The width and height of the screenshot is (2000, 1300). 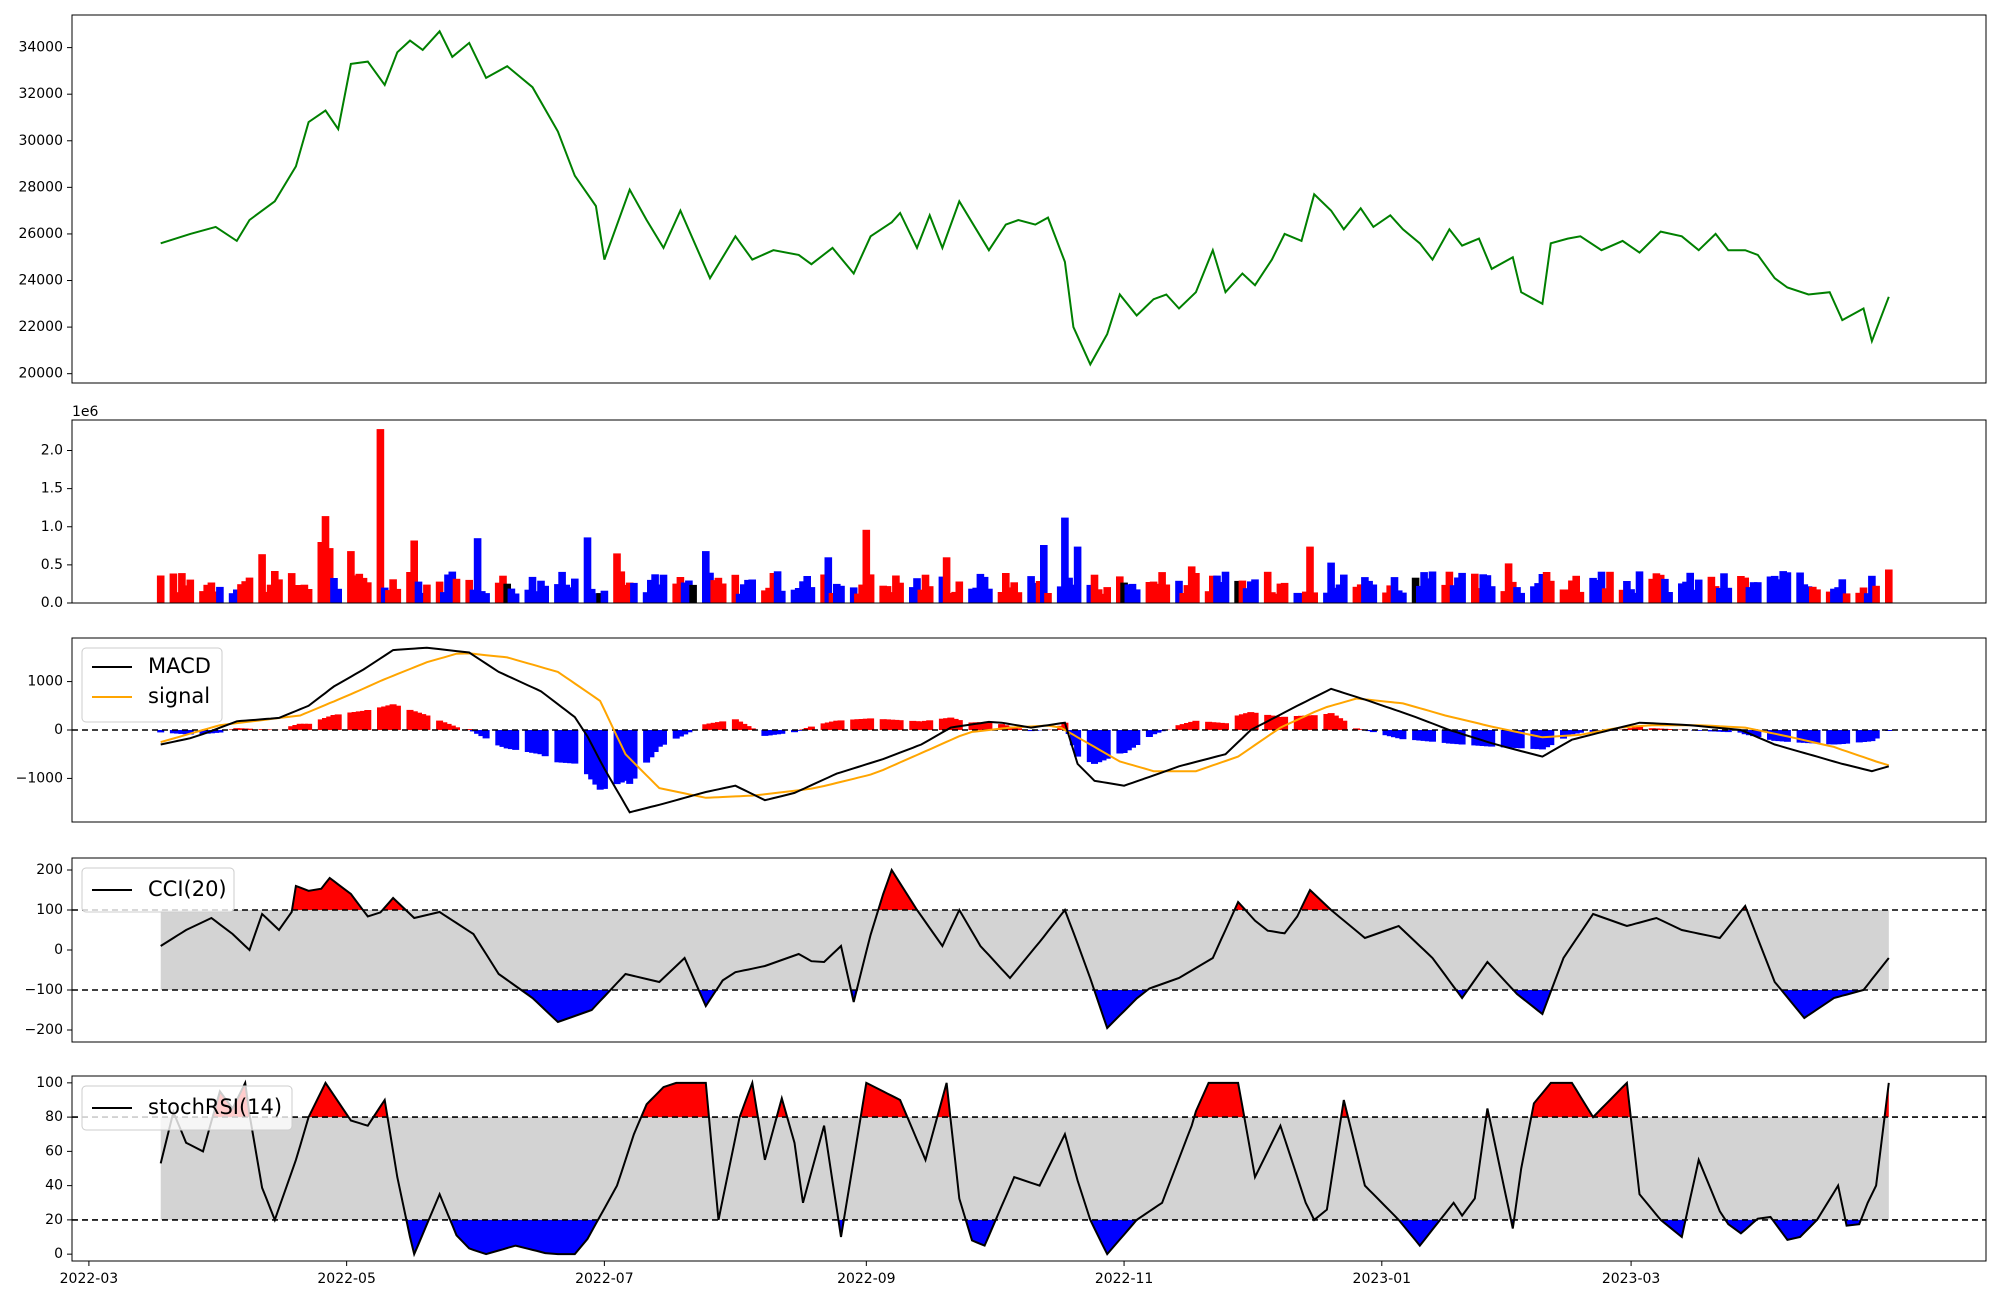 What do you see at coordinates (52, 527) in the screenshot?
I see `y-tick-label: 1.0` at bounding box center [52, 527].